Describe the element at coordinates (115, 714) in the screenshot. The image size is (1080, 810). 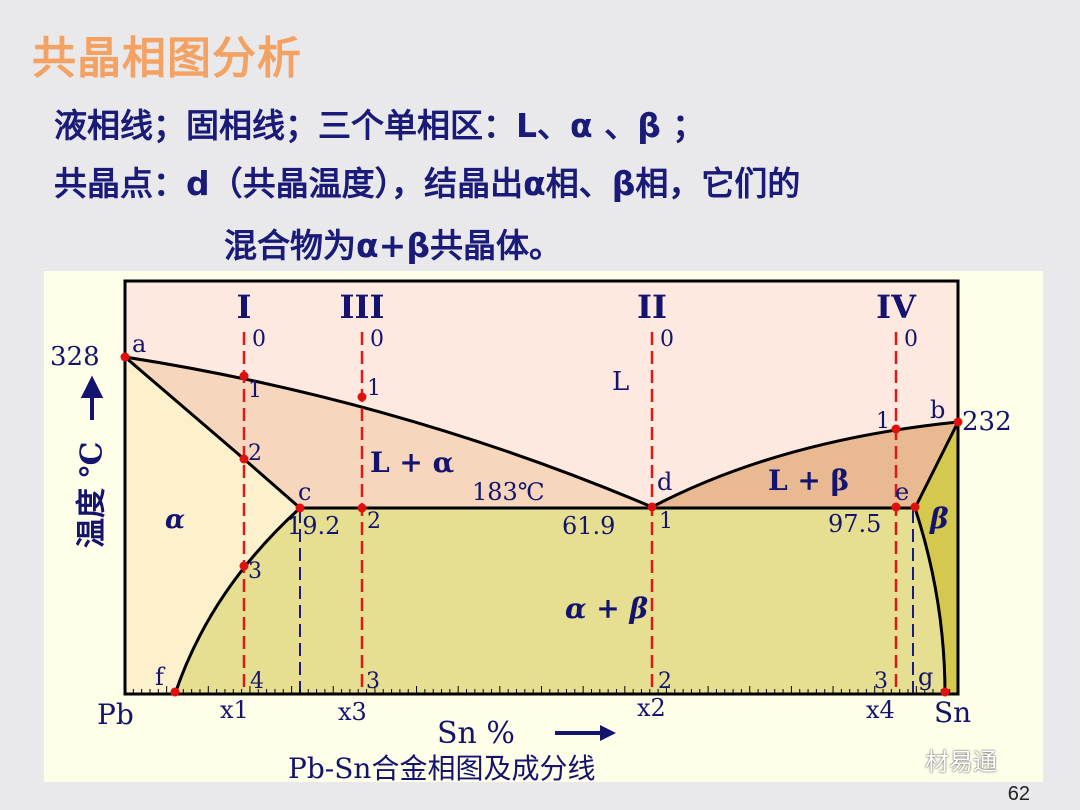
I see `pb-label: Pb` at that location.